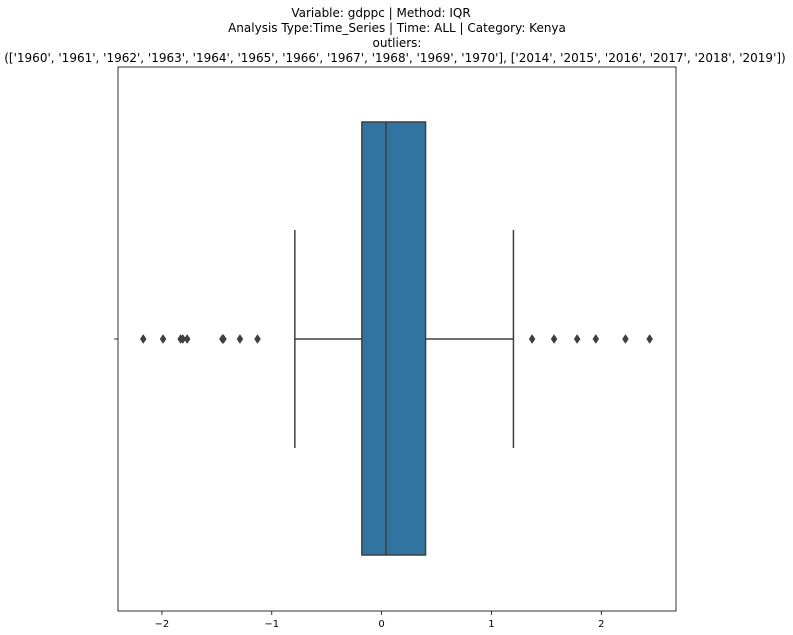  I want to click on outlier-points, so click(396, 339).